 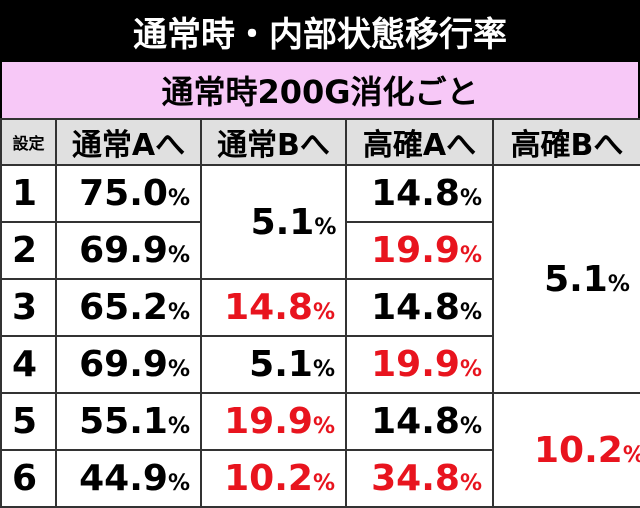 I want to click on row: 6 44.9% 10.2% 34.8%, so click(x=320, y=478).